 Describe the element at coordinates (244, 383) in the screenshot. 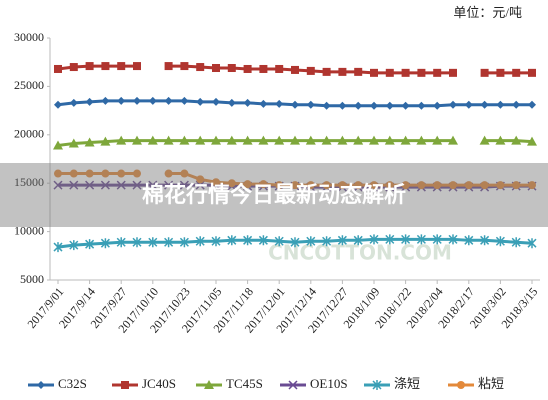

I see `legend-label: TC45S` at that location.